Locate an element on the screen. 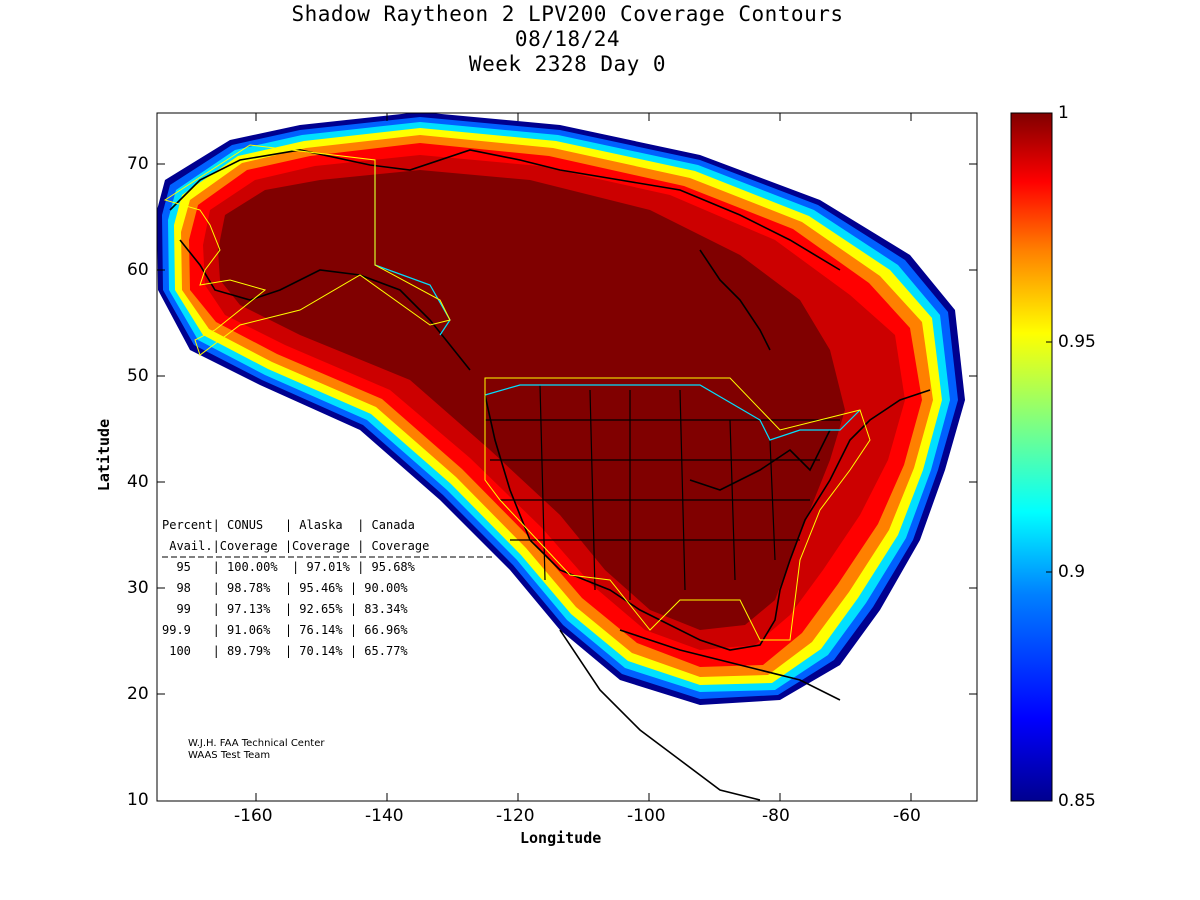 Image resolution: width=1200 pixels, height=900 pixels. plot-title-date: 08/18/24 is located at coordinates (567, 39).